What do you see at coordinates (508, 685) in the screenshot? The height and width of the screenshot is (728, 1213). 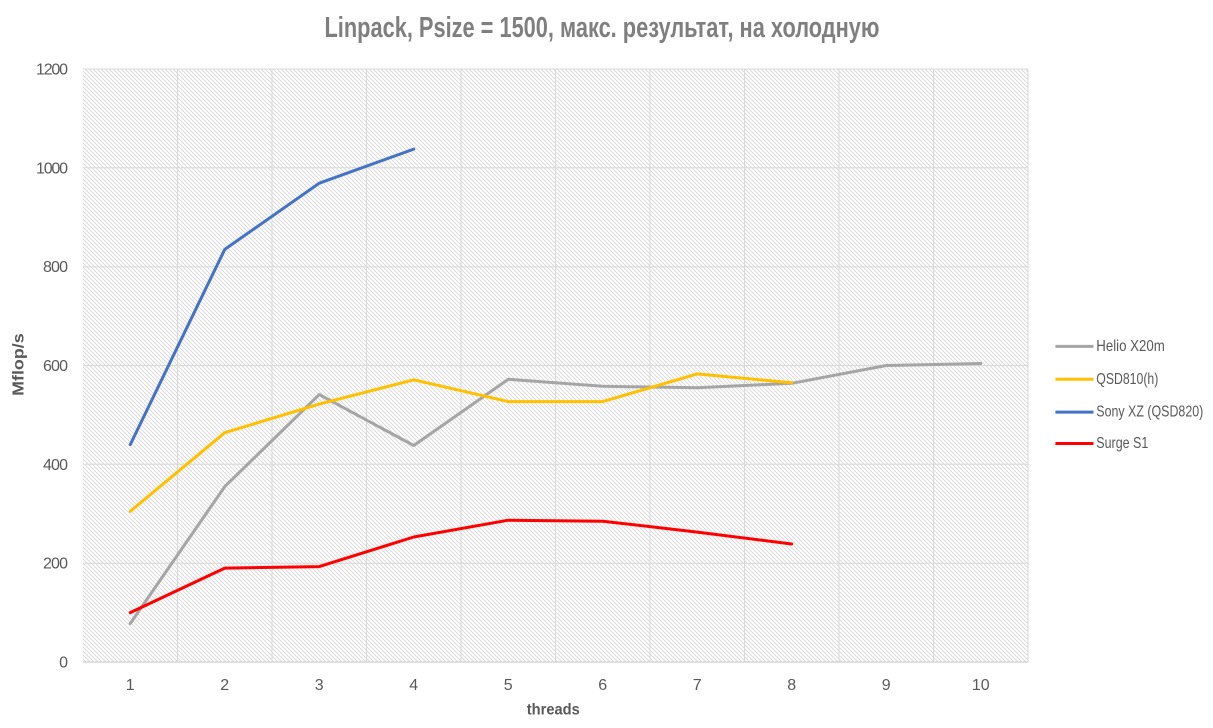 I see `svg-text: 5` at bounding box center [508, 685].